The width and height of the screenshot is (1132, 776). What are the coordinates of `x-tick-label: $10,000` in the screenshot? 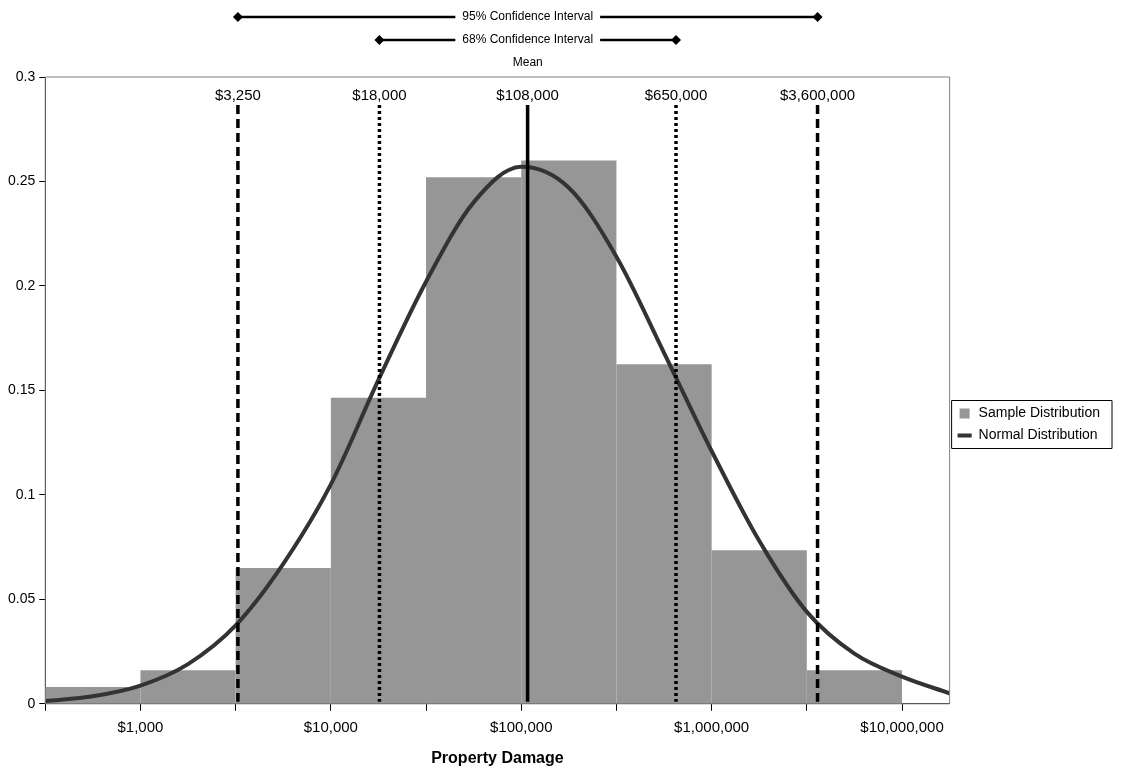 It's located at (330, 726).